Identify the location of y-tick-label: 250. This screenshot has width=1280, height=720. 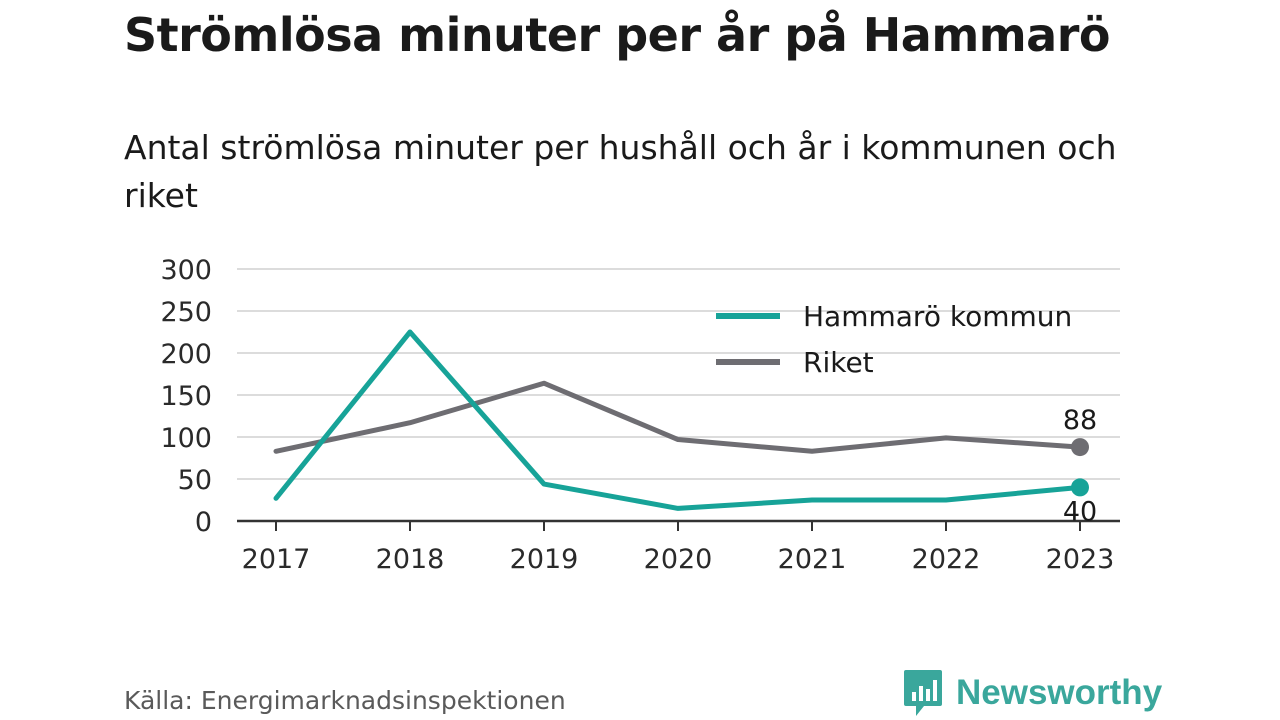
(186, 312).